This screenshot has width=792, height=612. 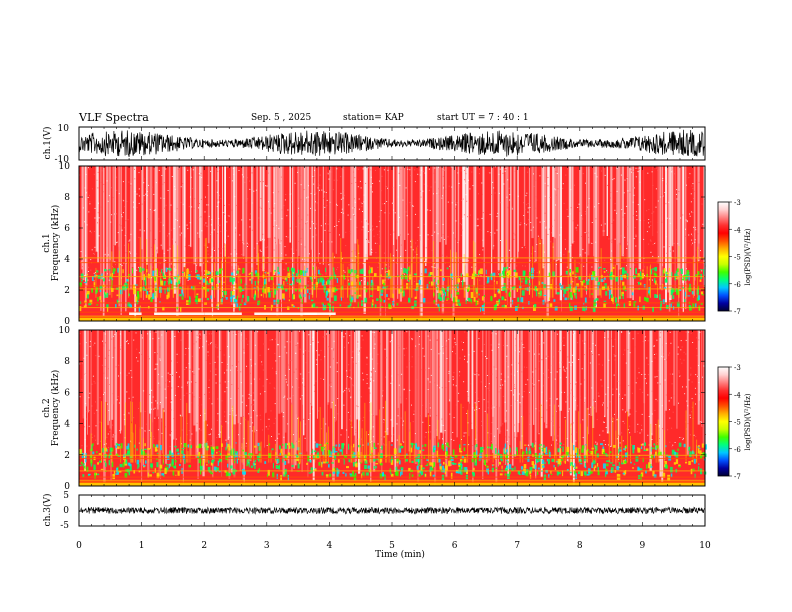 I want to click on waveform-ch3-panel: 5 0 -5 ch.3(V) 0 1 2 3 4 5 6 7 8 9 10 Time (min), so click(x=376, y=525).